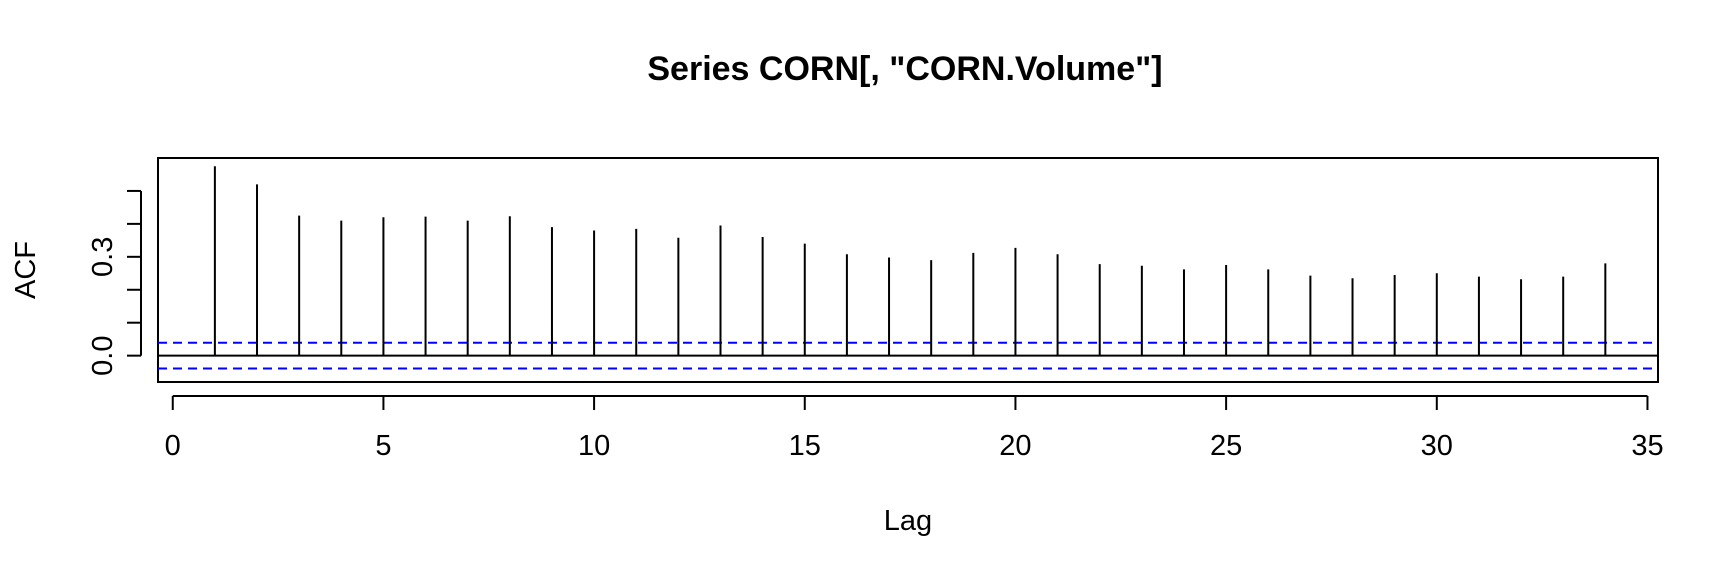  I want to click on x-tick-label: 5, so click(383, 446).